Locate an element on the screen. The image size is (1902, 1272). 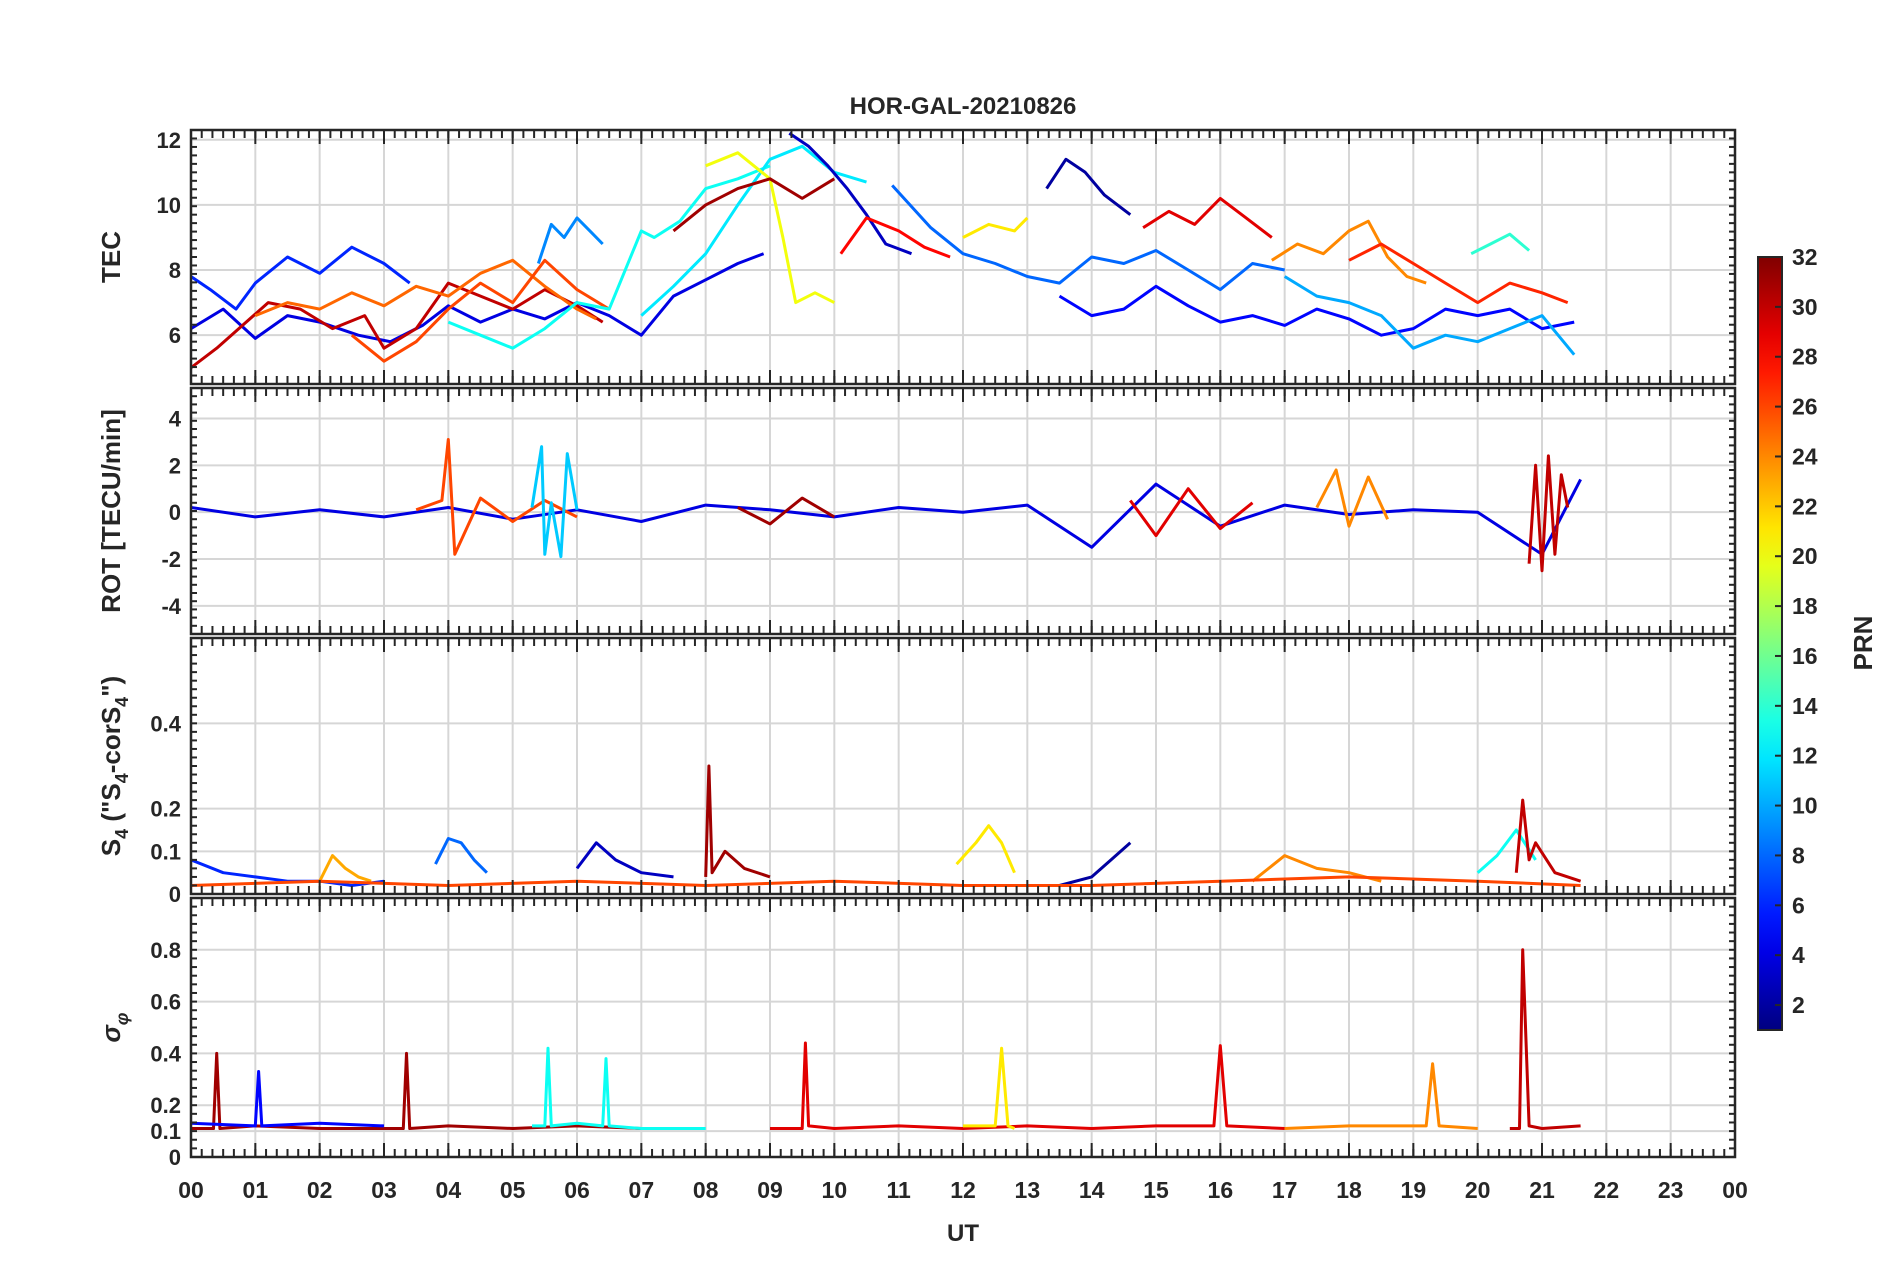
y-tick-label: 0.6 is located at coordinates (165, 1002).